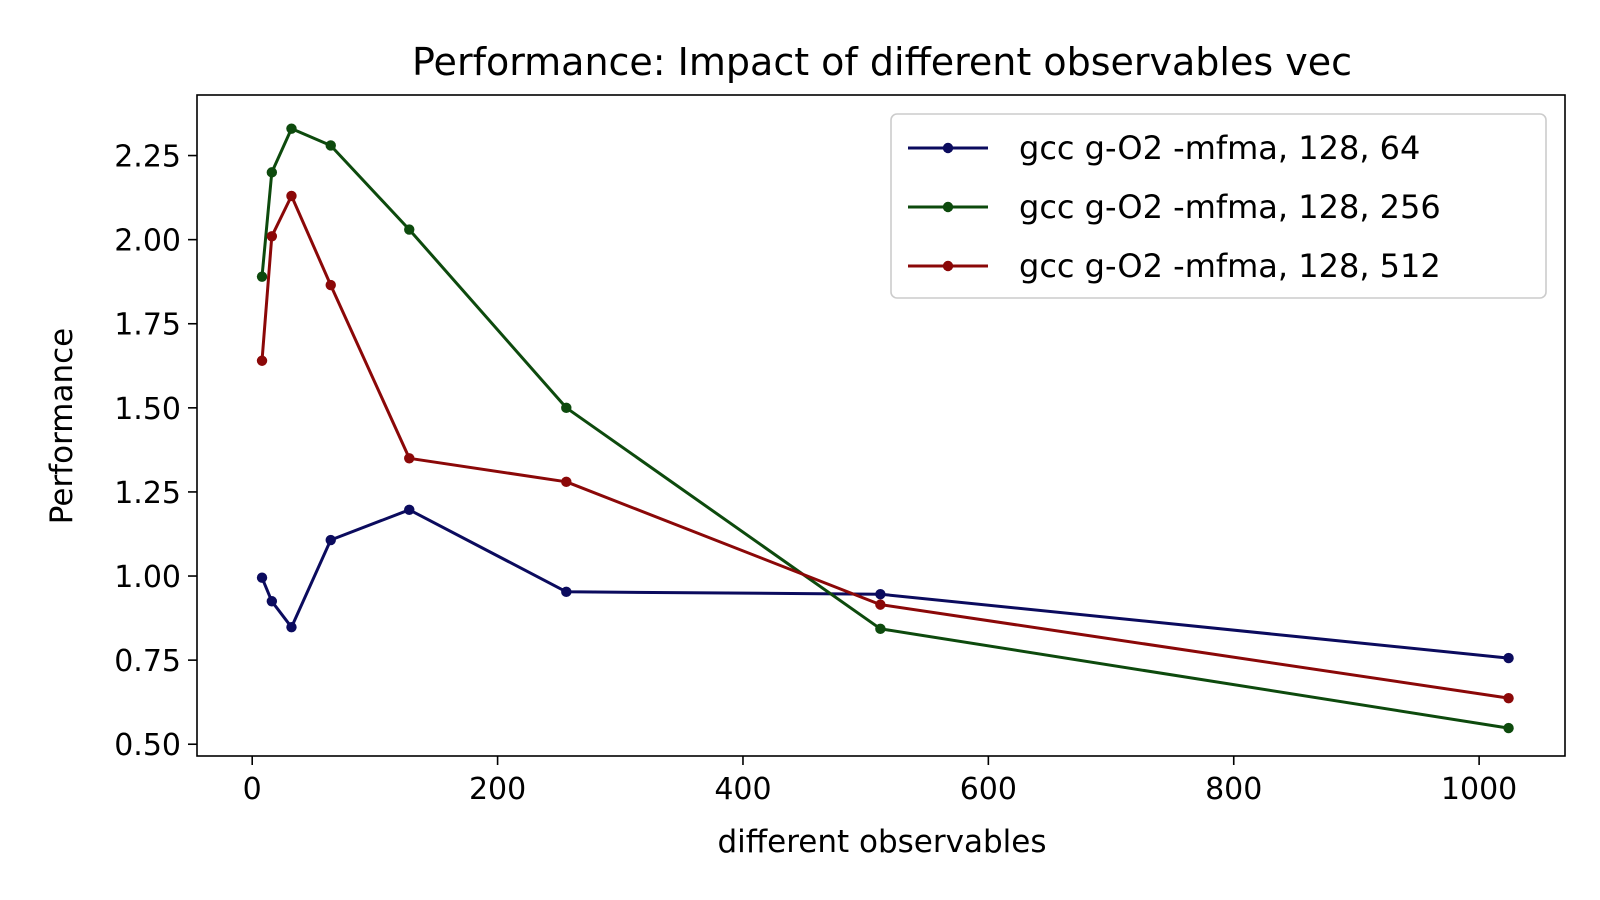 The height and width of the screenshot is (900, 1600). What do you see at coordinates (1230, 207) in the screenshot?
I see `legend-label-2: gcc g-O2 -mfma, 128, 256` at bounding box center [1230, 207].